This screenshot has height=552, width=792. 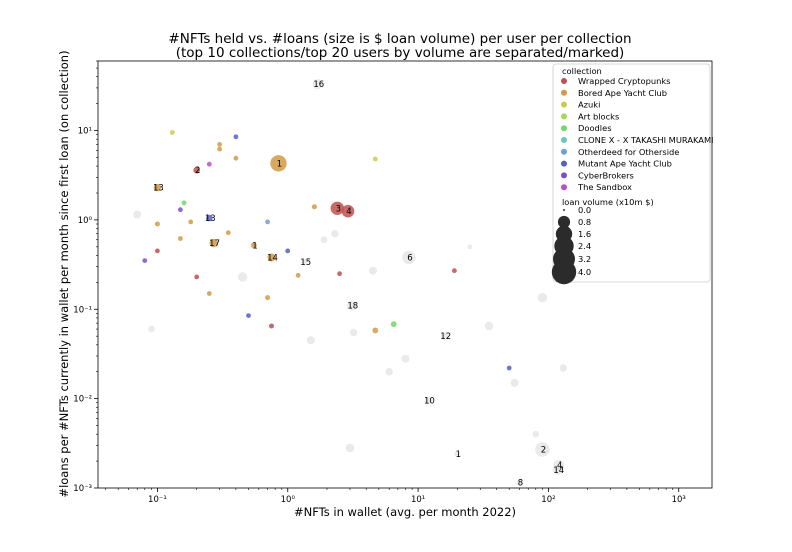 What do you see at coordinates (598, 116) in the screenshot?
I see `legend-item-label: Art blocks` at bounding box center [598, 116].